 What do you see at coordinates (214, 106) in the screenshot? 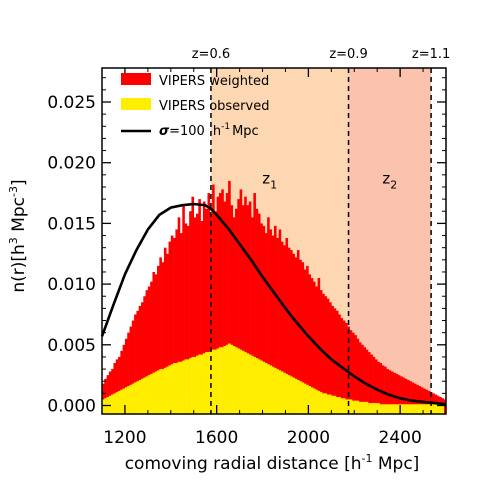
I see `legend-label-observed: VIPERS observed` at bounding box center [214, 106].